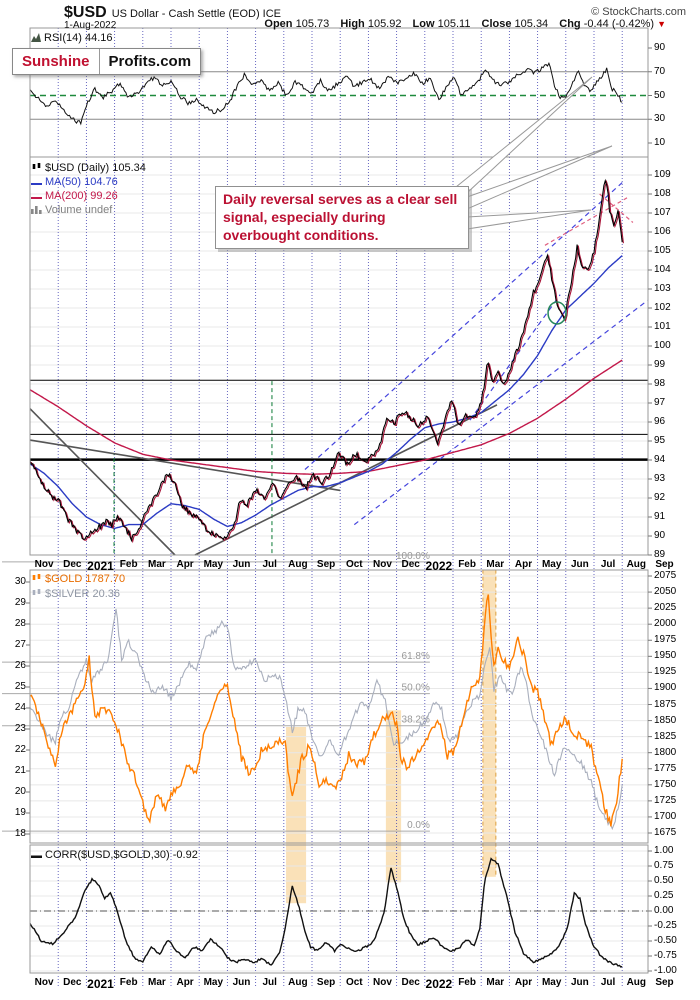 The width and height of the screenshot is (700, 1000). What do you see at coordinates (150, 61) in the screenshot?
I see `logo-part2: Profits.com` at bounding box center [150, 61].